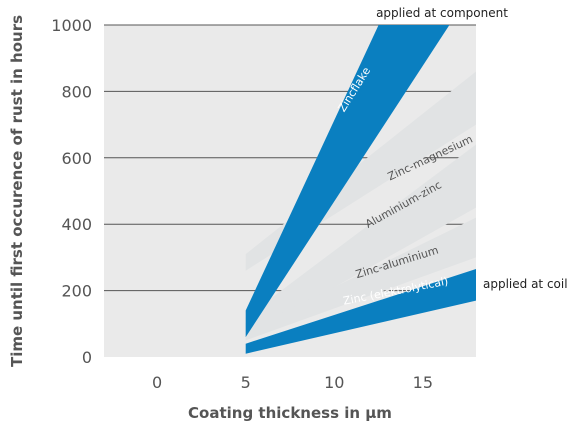  I want to click on annotation-applied-at-component: applied at component, so click(442, 13).